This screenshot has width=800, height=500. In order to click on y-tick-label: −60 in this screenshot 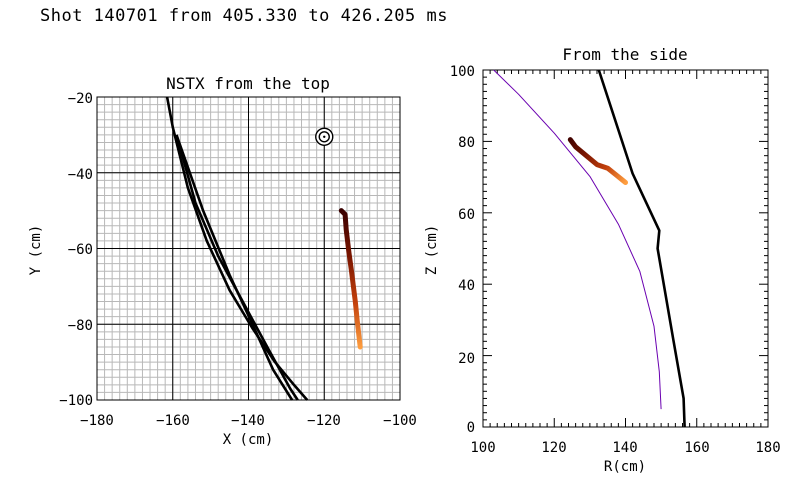, I will do `click(80, 250)`.